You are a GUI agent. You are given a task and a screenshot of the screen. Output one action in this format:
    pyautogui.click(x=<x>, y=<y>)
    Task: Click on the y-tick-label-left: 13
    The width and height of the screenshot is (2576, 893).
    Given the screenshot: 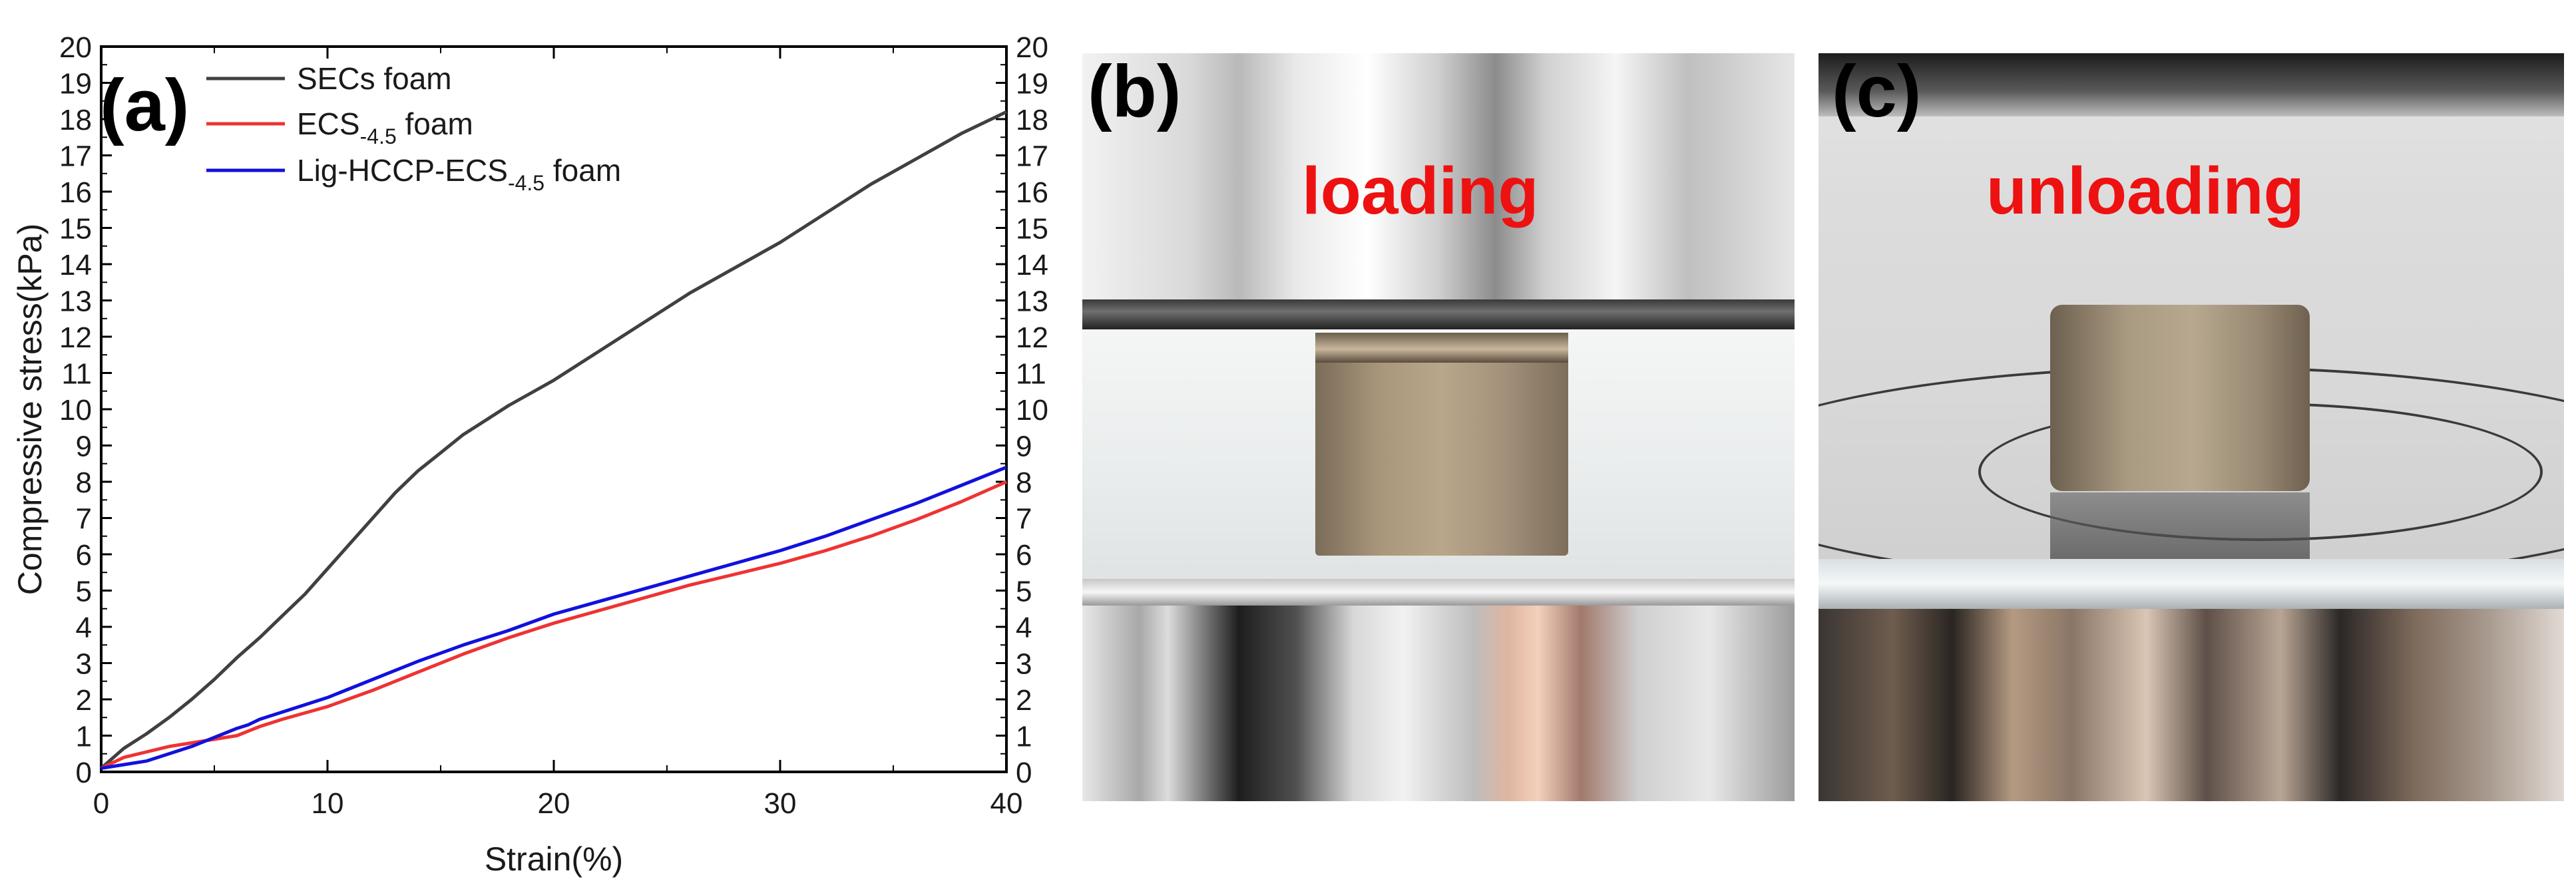 What is the action you would take?
    pyautogui.click(x=75, y=302)
    